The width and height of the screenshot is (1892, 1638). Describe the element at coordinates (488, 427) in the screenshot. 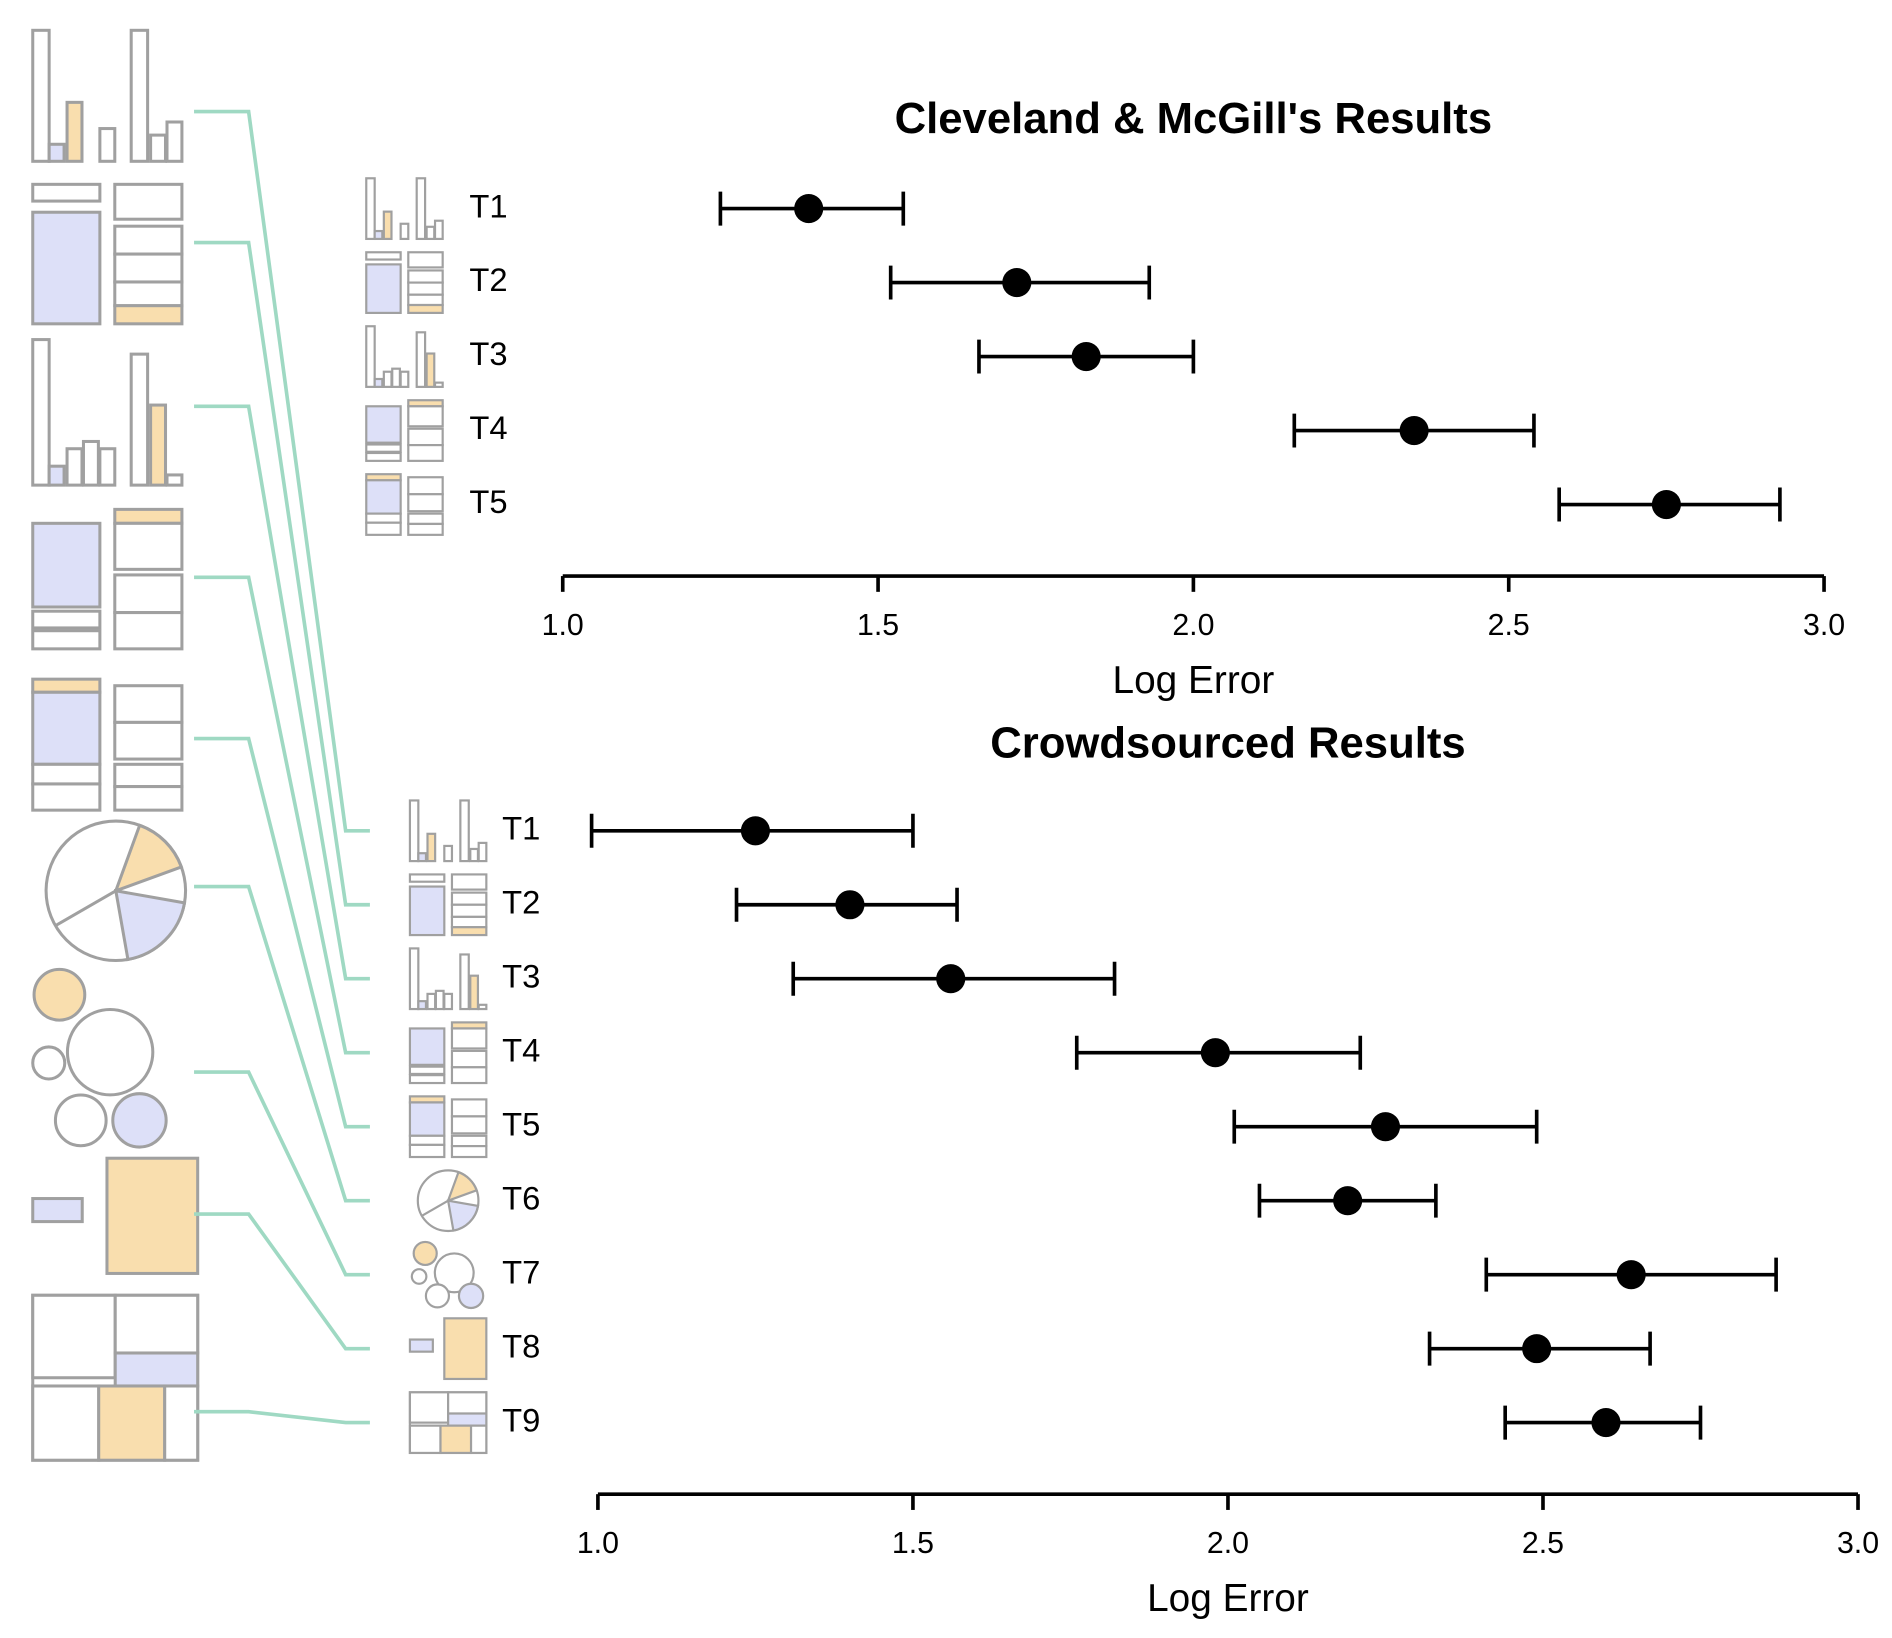

I see `row-label: T4` at that location.